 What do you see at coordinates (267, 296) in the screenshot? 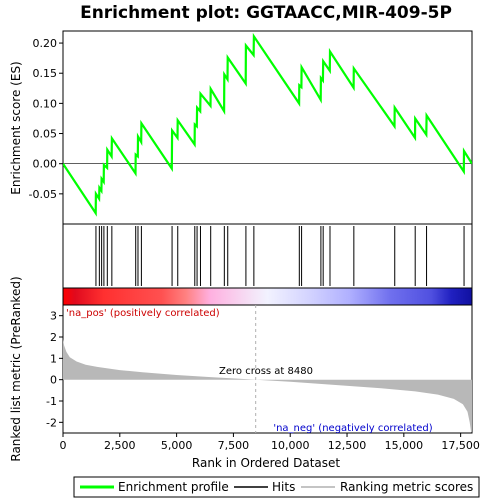
I see `ranking-heat-bar` at bounding box center [267, 296].